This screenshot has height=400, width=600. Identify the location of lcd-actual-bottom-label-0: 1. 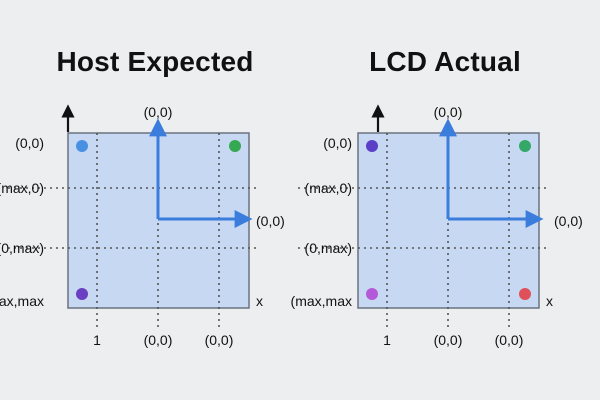
(387, 340).